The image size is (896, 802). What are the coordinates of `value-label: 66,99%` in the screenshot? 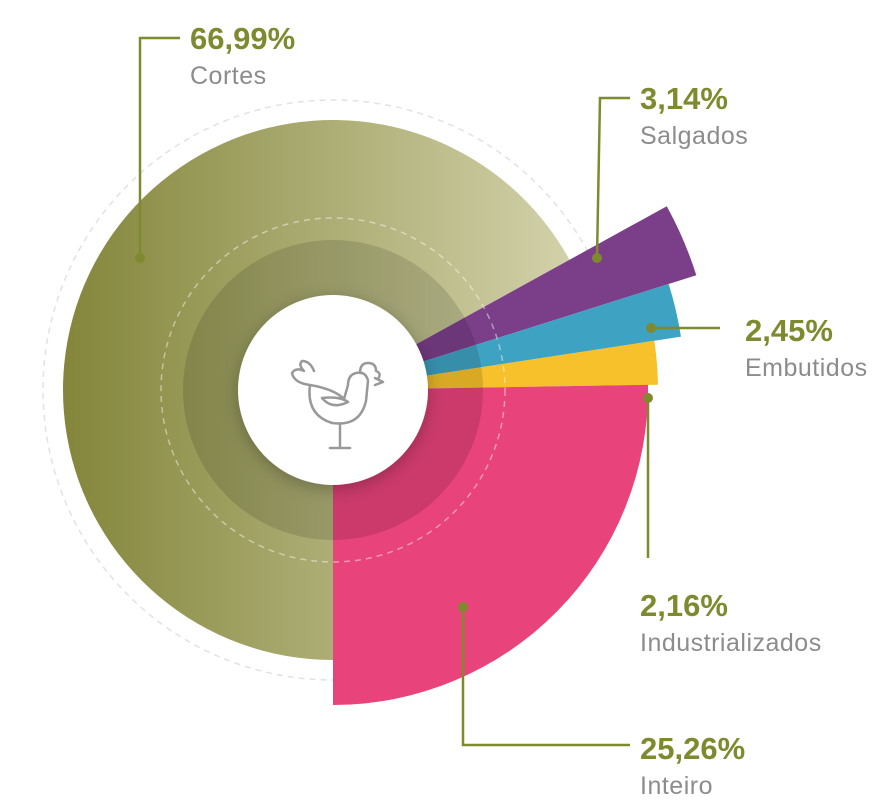 It's located at (242, 38).